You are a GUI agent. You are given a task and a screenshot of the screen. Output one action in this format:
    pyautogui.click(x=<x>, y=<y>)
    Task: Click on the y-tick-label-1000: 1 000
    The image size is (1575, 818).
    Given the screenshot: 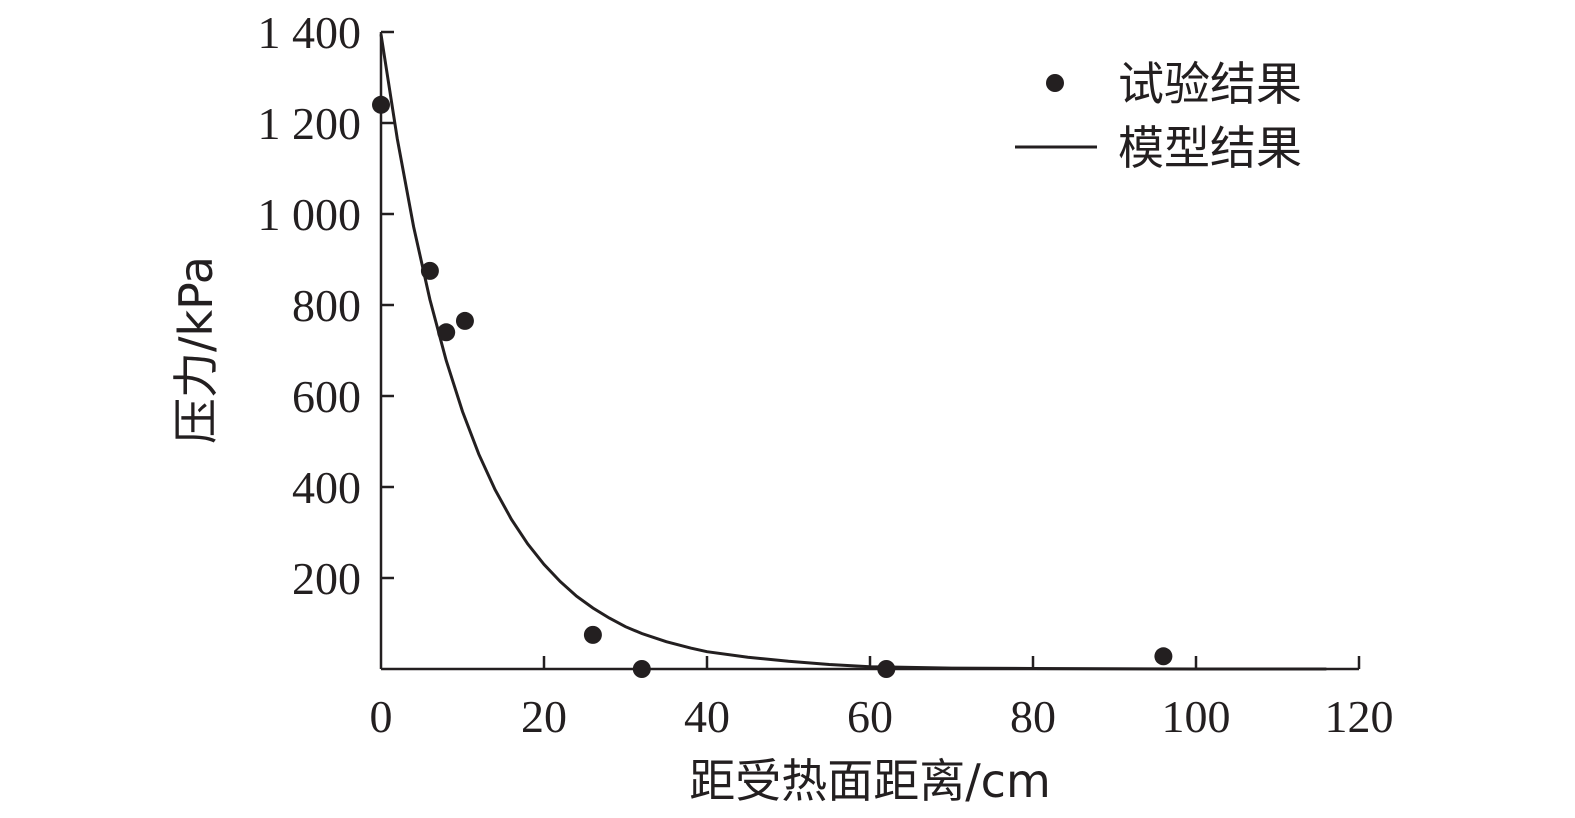 What is the action you would take?
    pyautogui.click(x=310, y=214)
    